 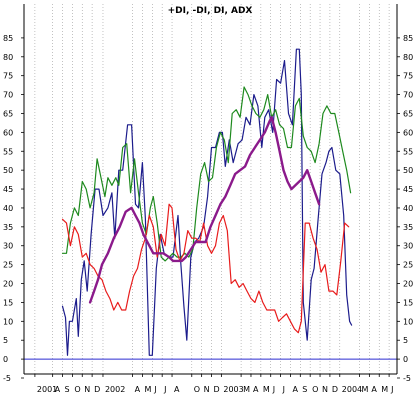 What do you see at coordinates (8, 227) in the screenshot?
I see `y-tick-label-left-8: 35` at bounding box center [8, 227].